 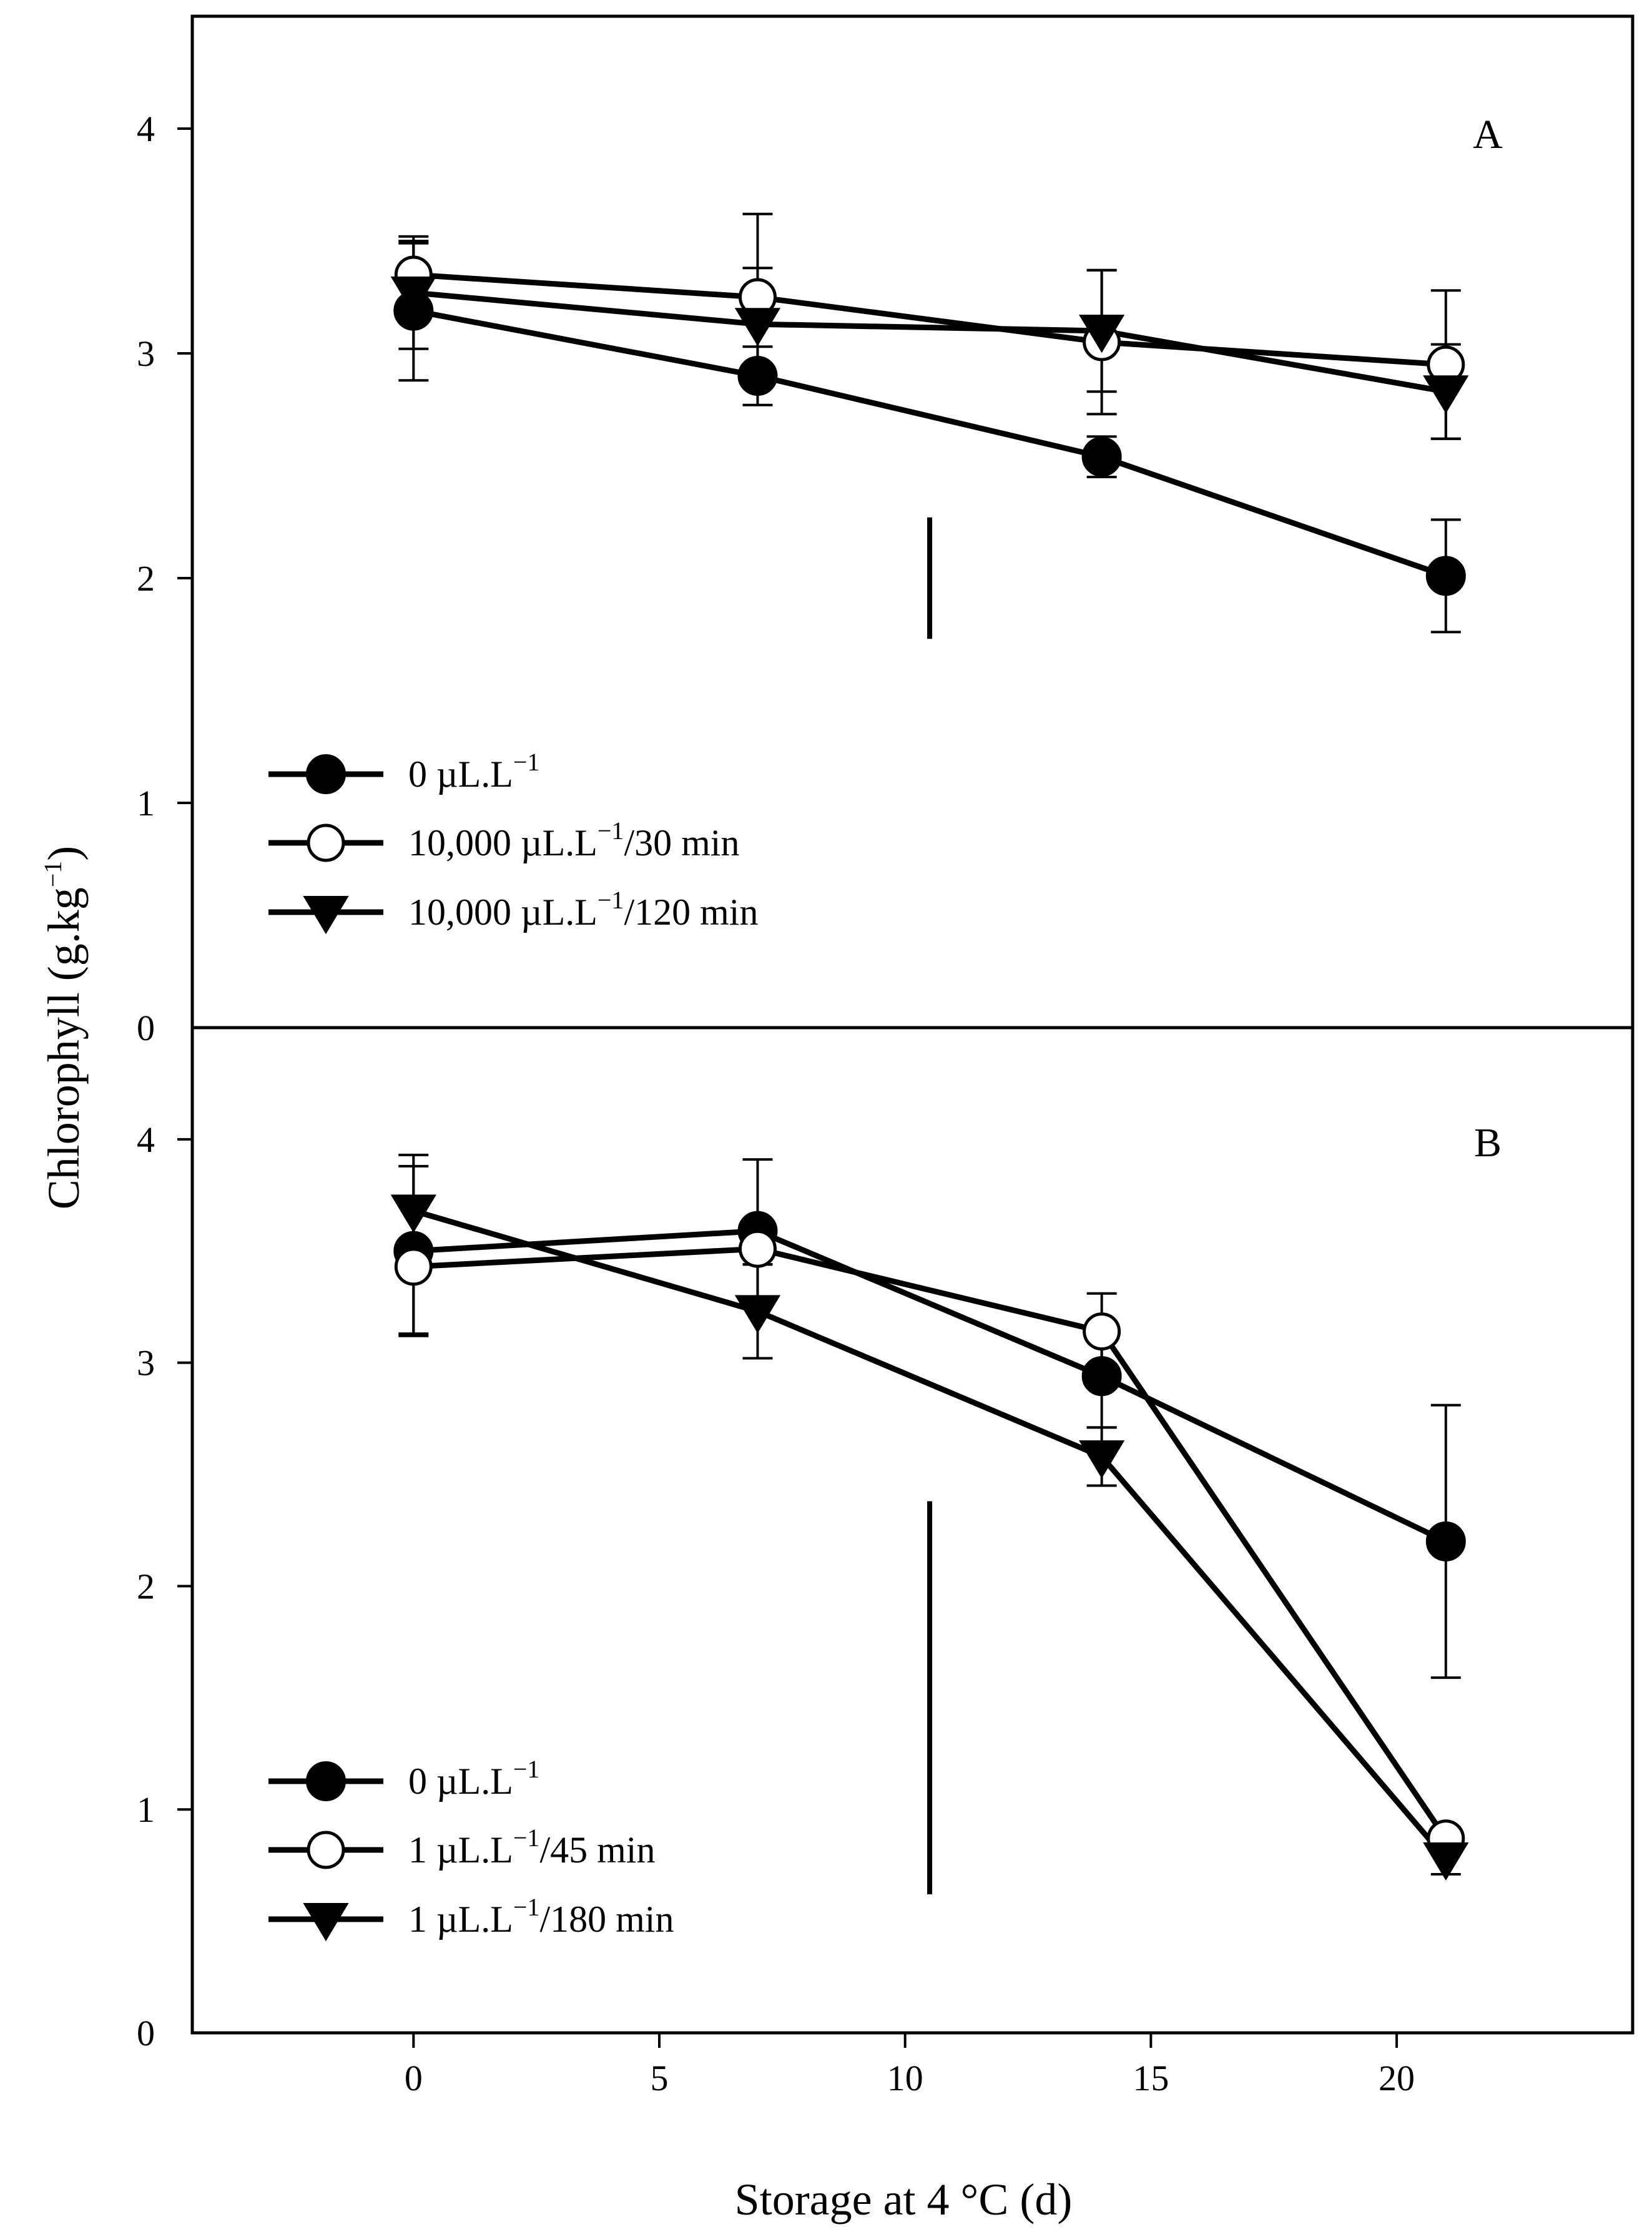 What do you see at coordinates (1488, 1143) in the screenshot?
I see `panel-b-label: B` at bounding box center [1488, 1143].